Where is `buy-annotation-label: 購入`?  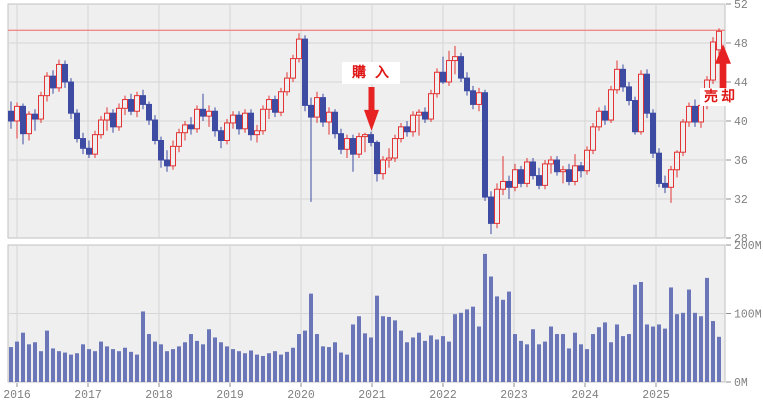 buy-annotation-label: 購入 is located at coordinates (371, 73).